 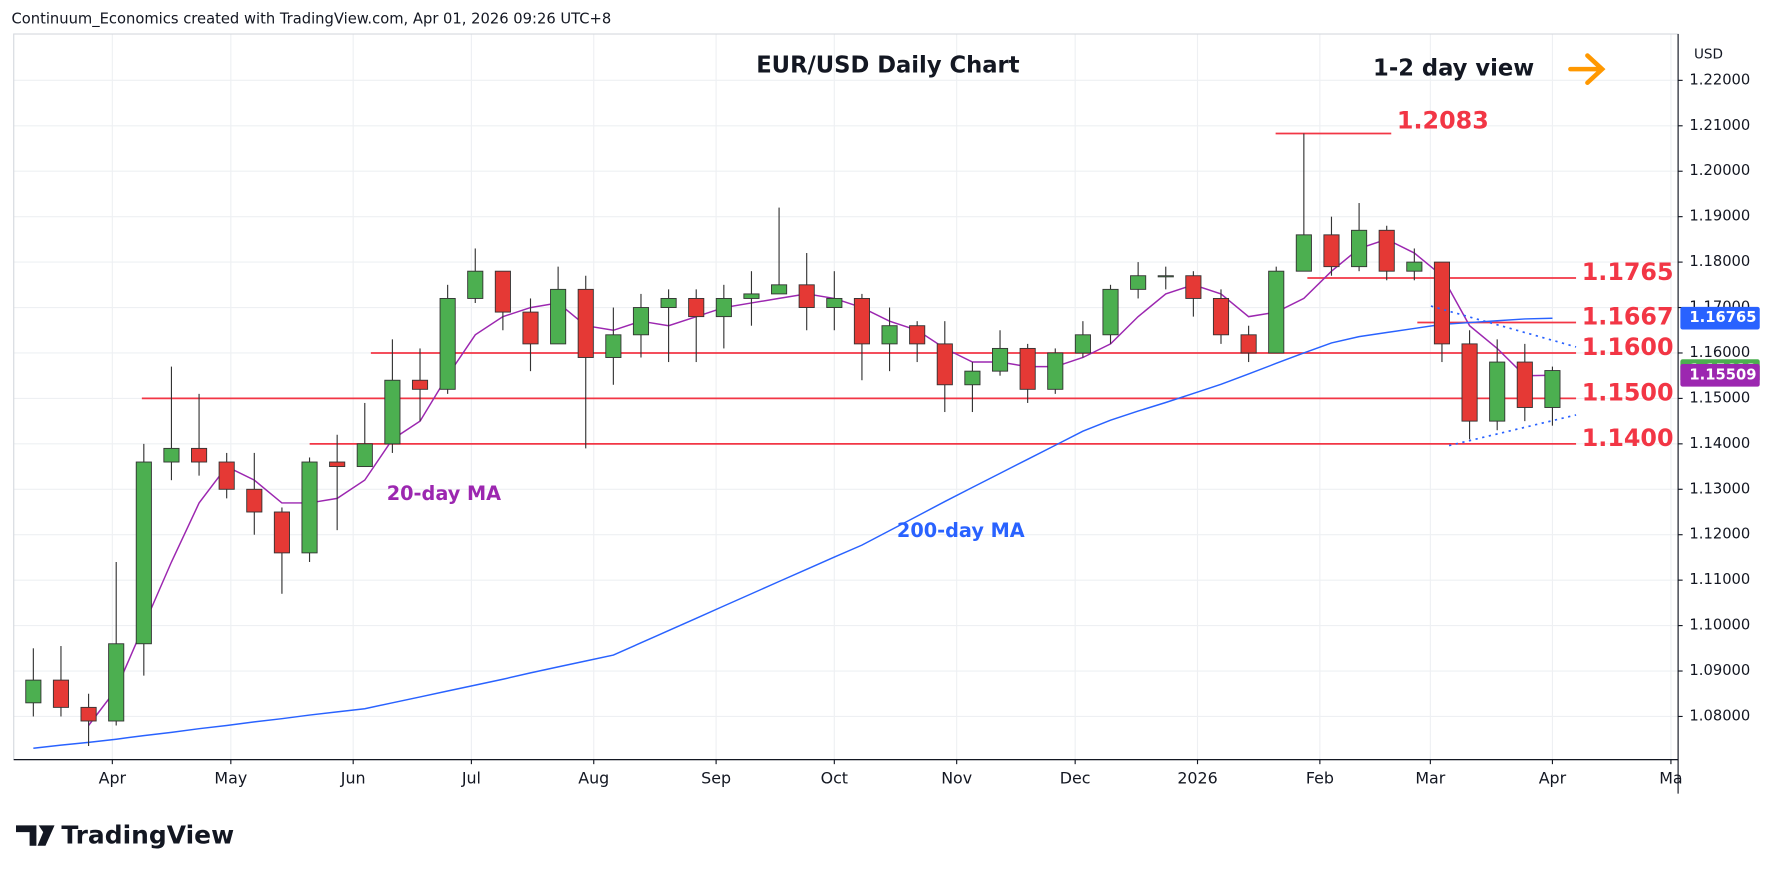 What do you see at coordinates (1628, 438) in the screenshot?
I see `level-label: 1.1400` at bounding box center [1628, 438].